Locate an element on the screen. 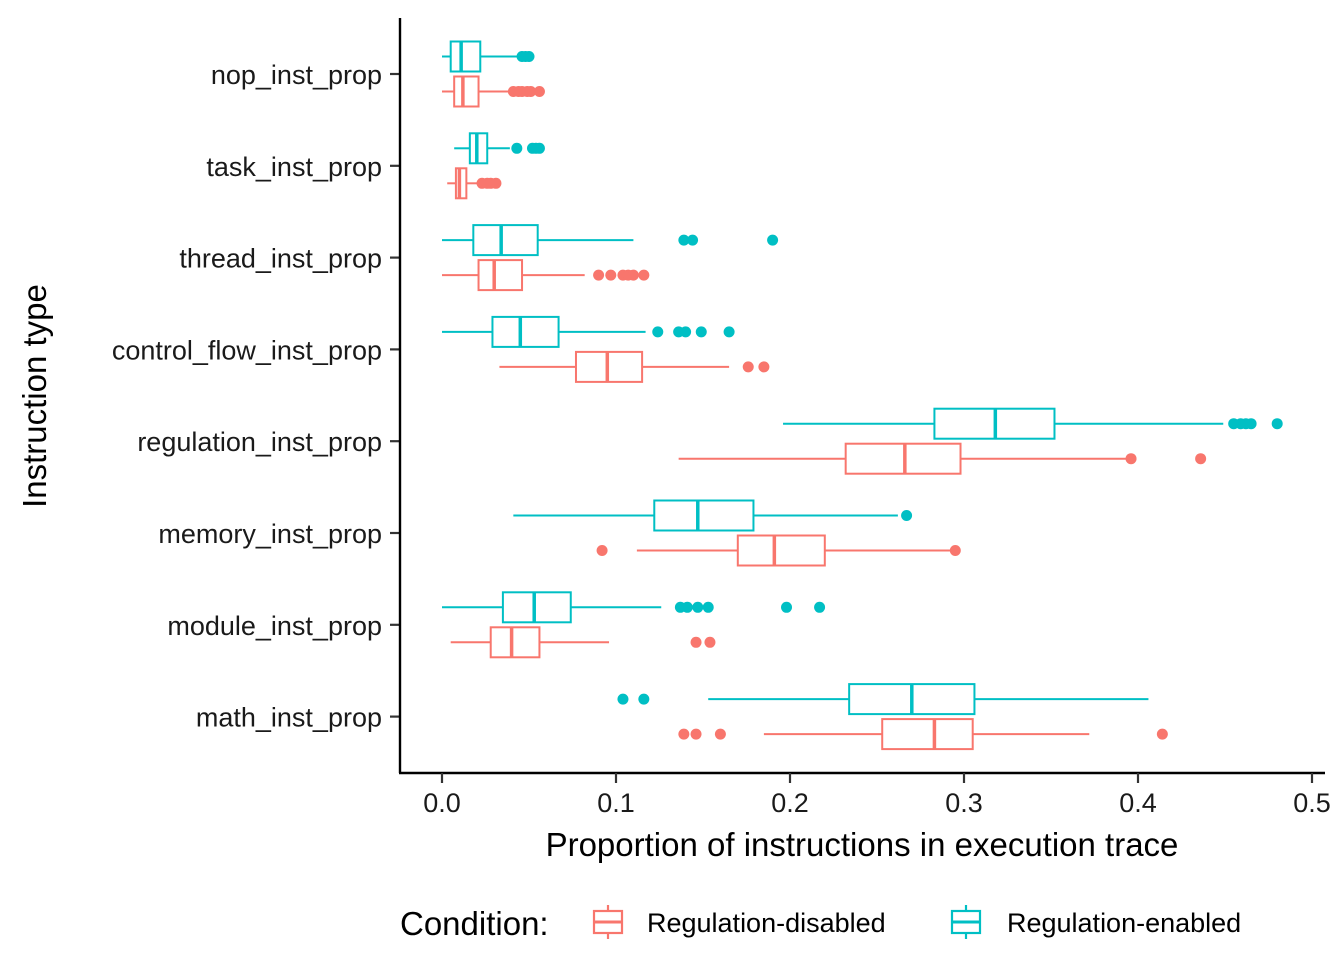 The height and width of the screenshot is (960, 1344). y-tick-label: task_inst_prop is located at coordinates (294, 167).